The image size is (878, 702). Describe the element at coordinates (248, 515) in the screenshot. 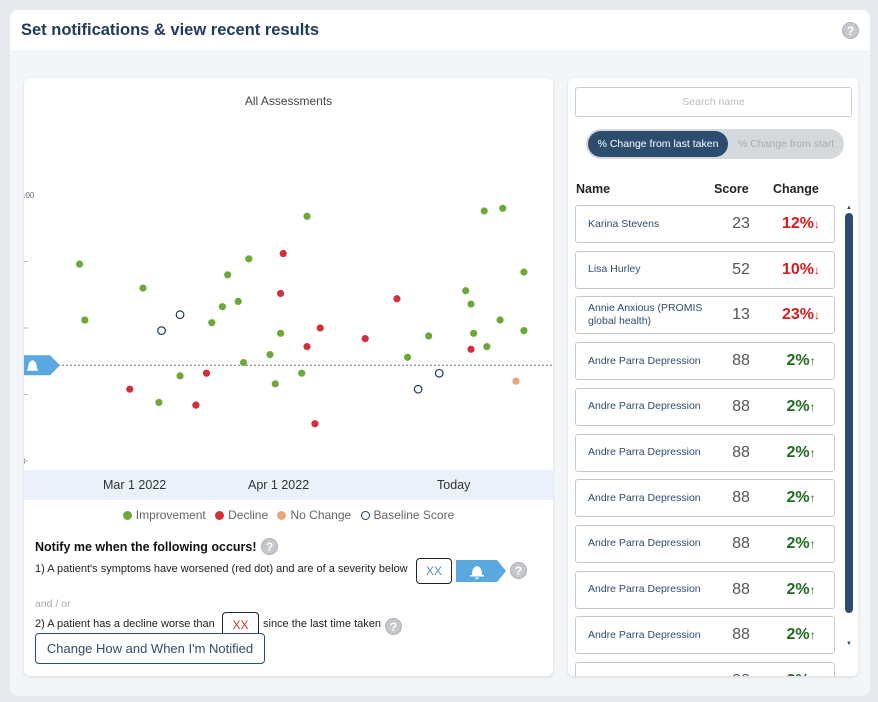

I see `legend-label: Decline` at that location.